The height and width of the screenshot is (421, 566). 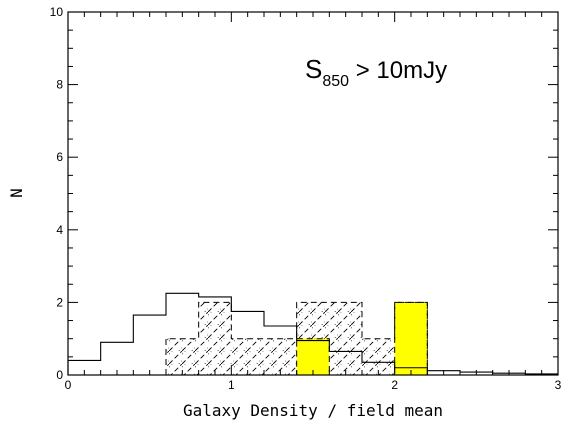 What do you see at coordinates (59, 230) in the screenshot?
I see `y-tick-label: 4` at bounding box center [59, 230].